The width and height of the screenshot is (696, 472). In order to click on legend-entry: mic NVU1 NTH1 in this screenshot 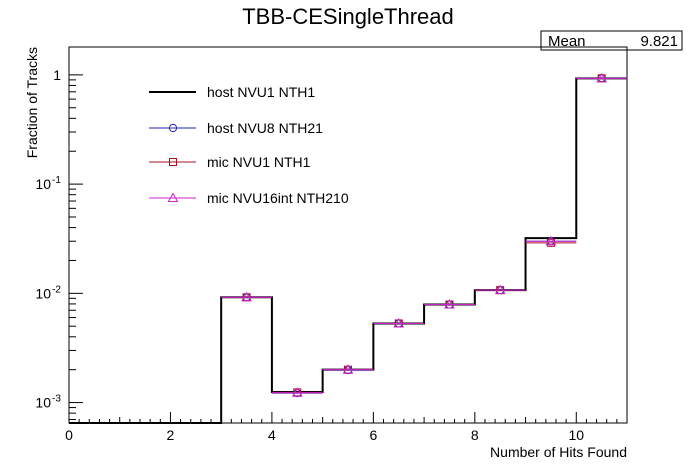, I will do `click(230, 162)`.